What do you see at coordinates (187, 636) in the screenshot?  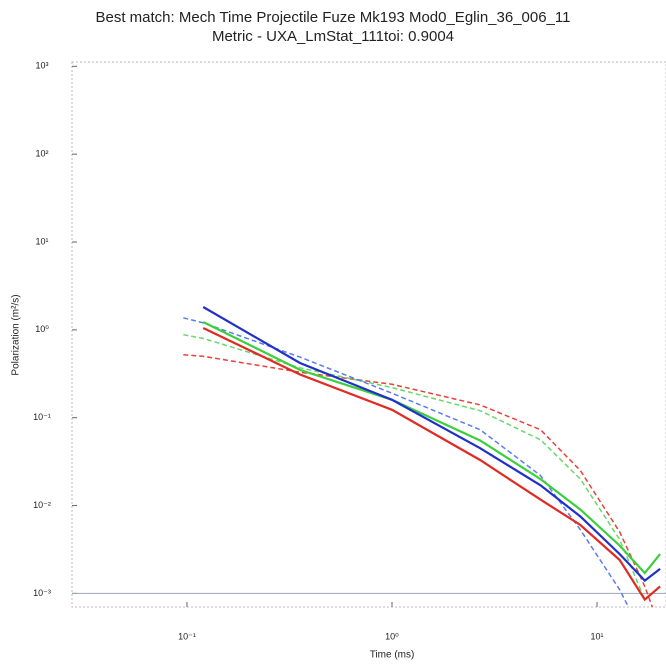 I see `x-tick-label: 10⁻¹` at bounding box center [187, 636].